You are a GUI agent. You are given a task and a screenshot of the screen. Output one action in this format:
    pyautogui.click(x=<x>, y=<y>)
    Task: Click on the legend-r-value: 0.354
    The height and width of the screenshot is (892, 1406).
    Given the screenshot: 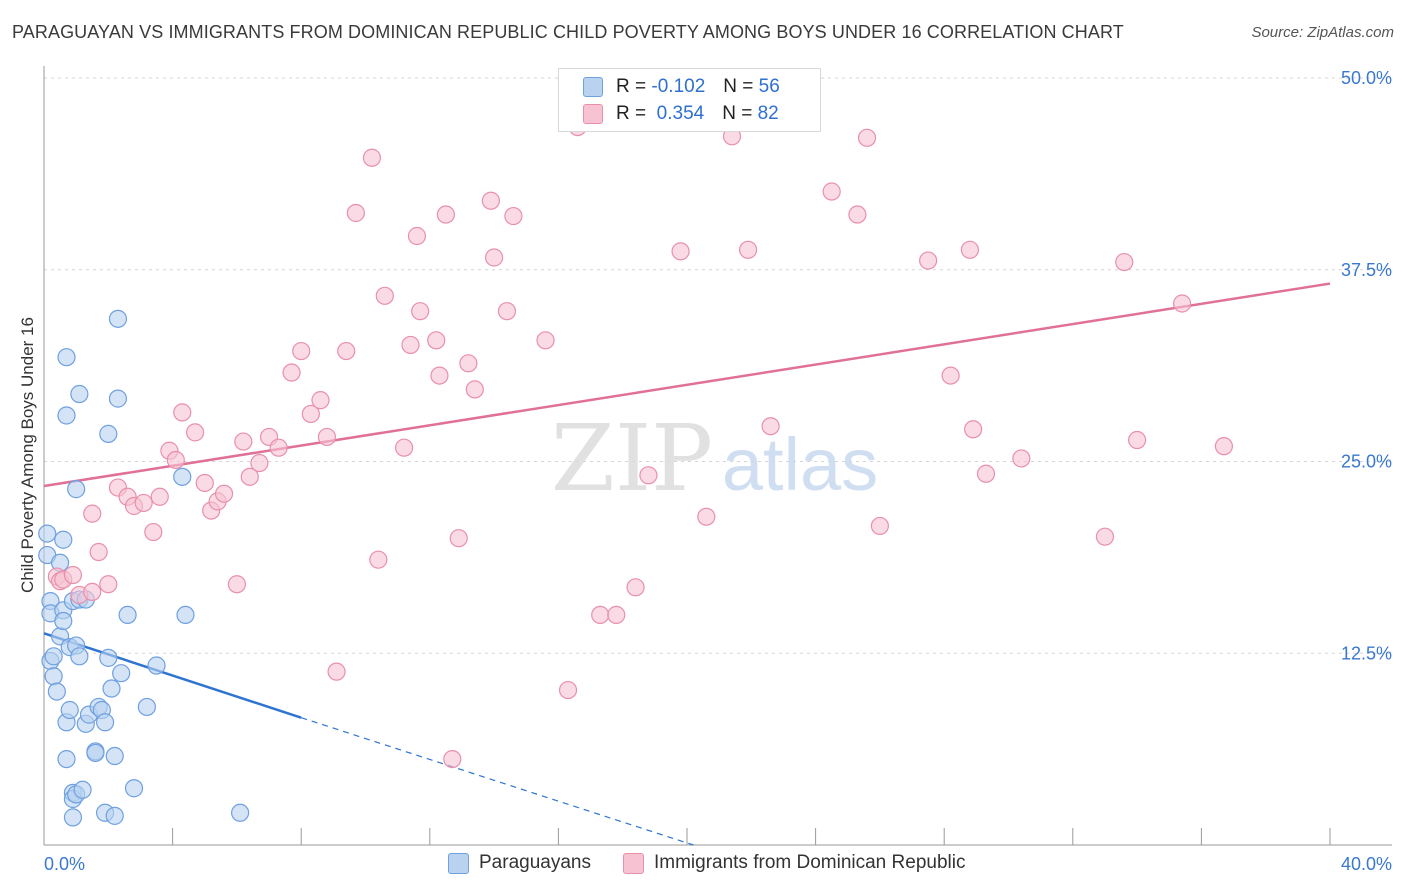 What is the action you would take?
    pyautogui.click(x=680, y=113)
    